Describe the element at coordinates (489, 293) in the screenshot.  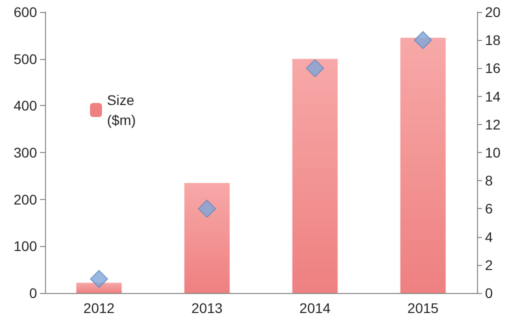
I see `y2-tick-label: 0` at that location.